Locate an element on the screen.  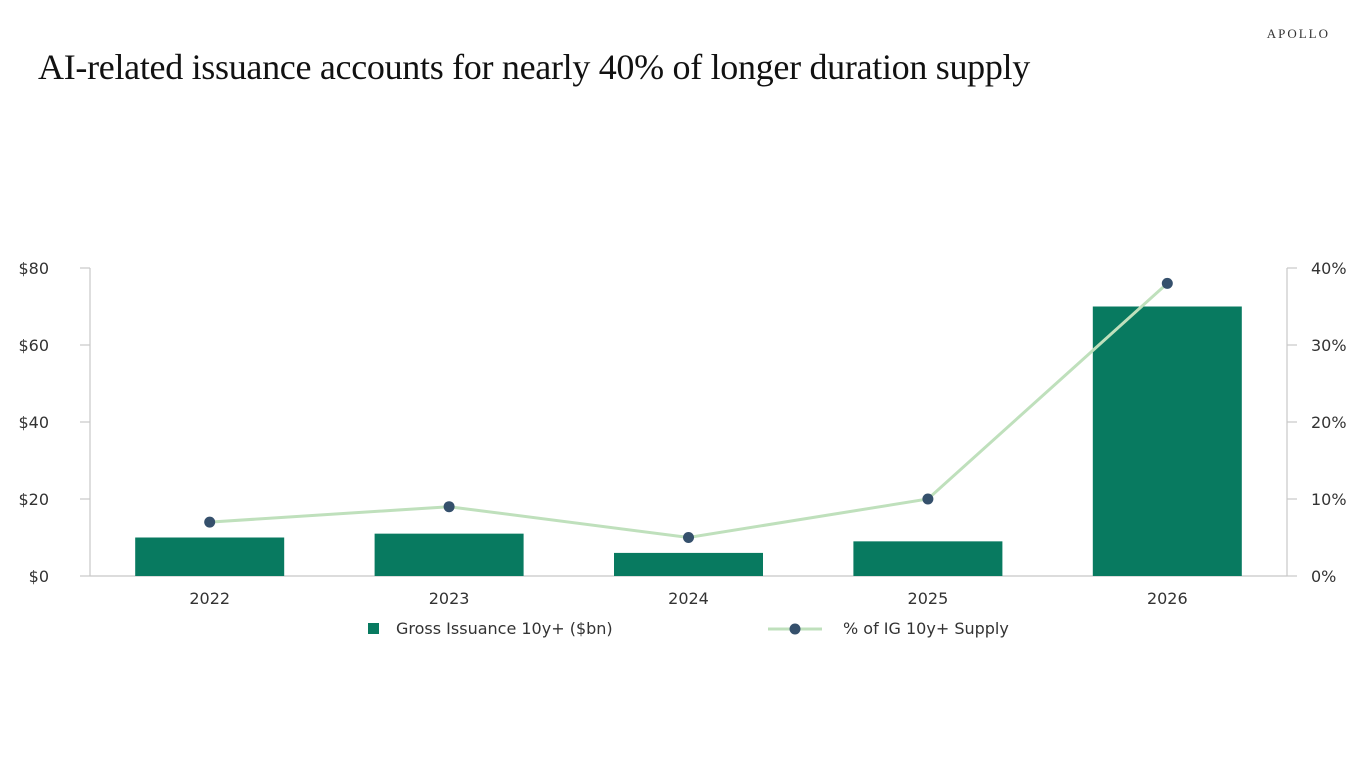
legend-bar-swatch is located at coordinates (373, 628).